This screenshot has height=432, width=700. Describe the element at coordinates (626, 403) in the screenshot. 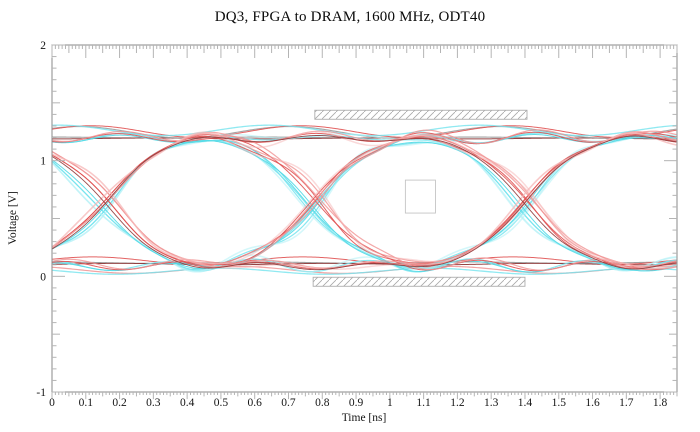

I see `x-tick-label: 1.7` at that location.